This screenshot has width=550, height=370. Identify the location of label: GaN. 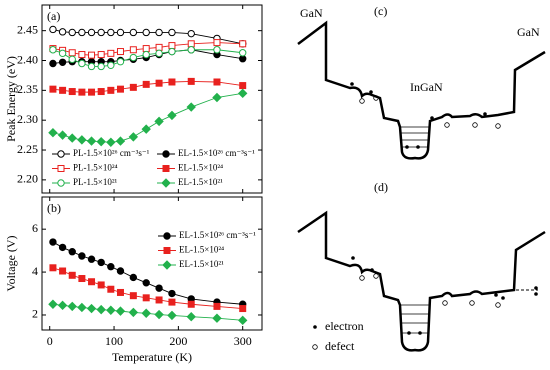
(528, 32).